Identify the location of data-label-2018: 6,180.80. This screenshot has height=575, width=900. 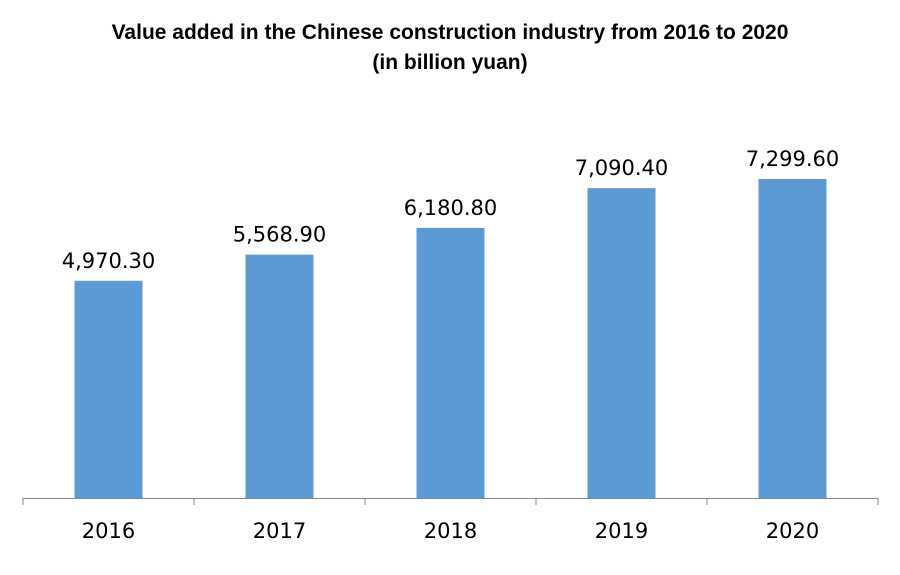
(451, 208).